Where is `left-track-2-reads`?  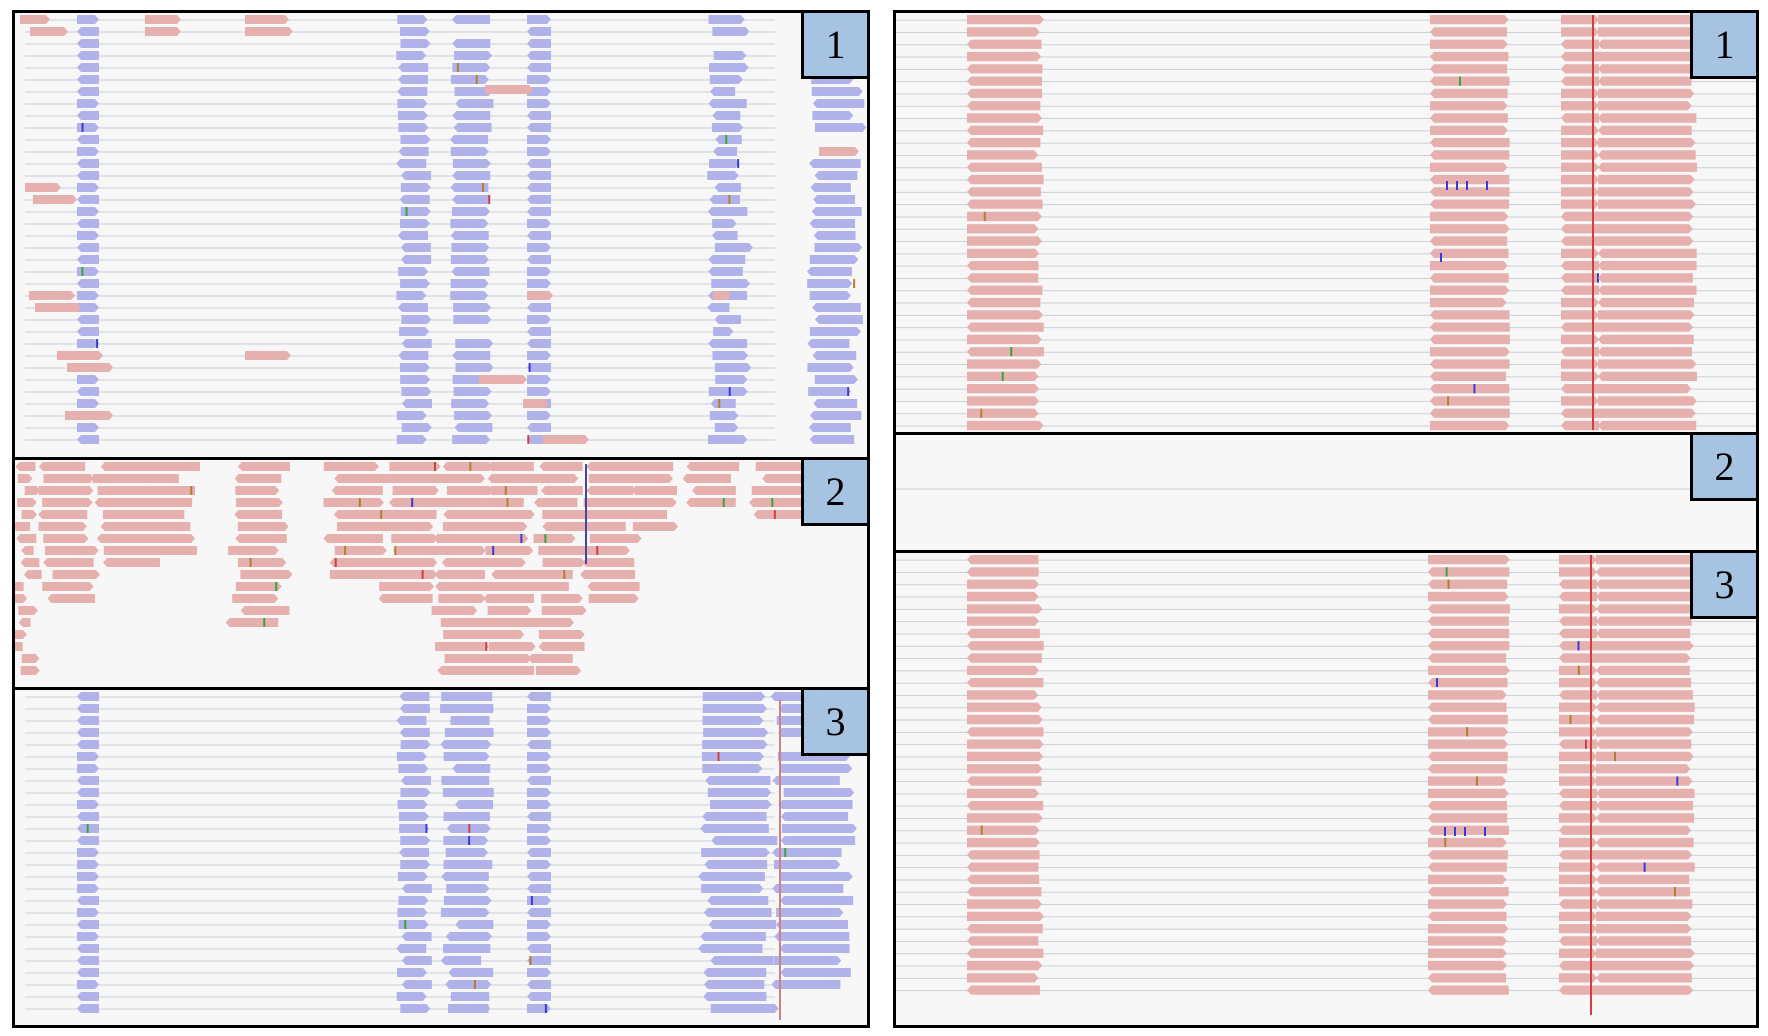
left-track-2-reads is located at coordinates (413, 568).